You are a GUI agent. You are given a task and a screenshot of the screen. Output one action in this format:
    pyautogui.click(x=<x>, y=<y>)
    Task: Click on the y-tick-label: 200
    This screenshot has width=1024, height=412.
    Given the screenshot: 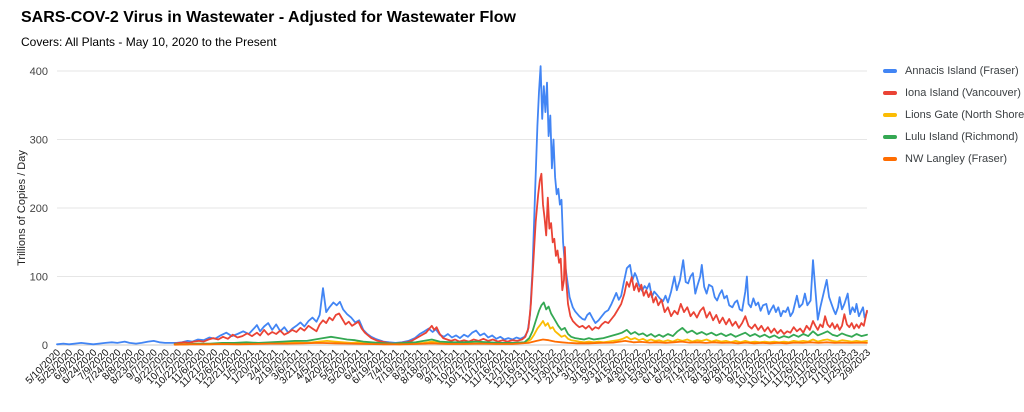 What is the action you would take?
    pyautogui.click(x=39, y=209)
    